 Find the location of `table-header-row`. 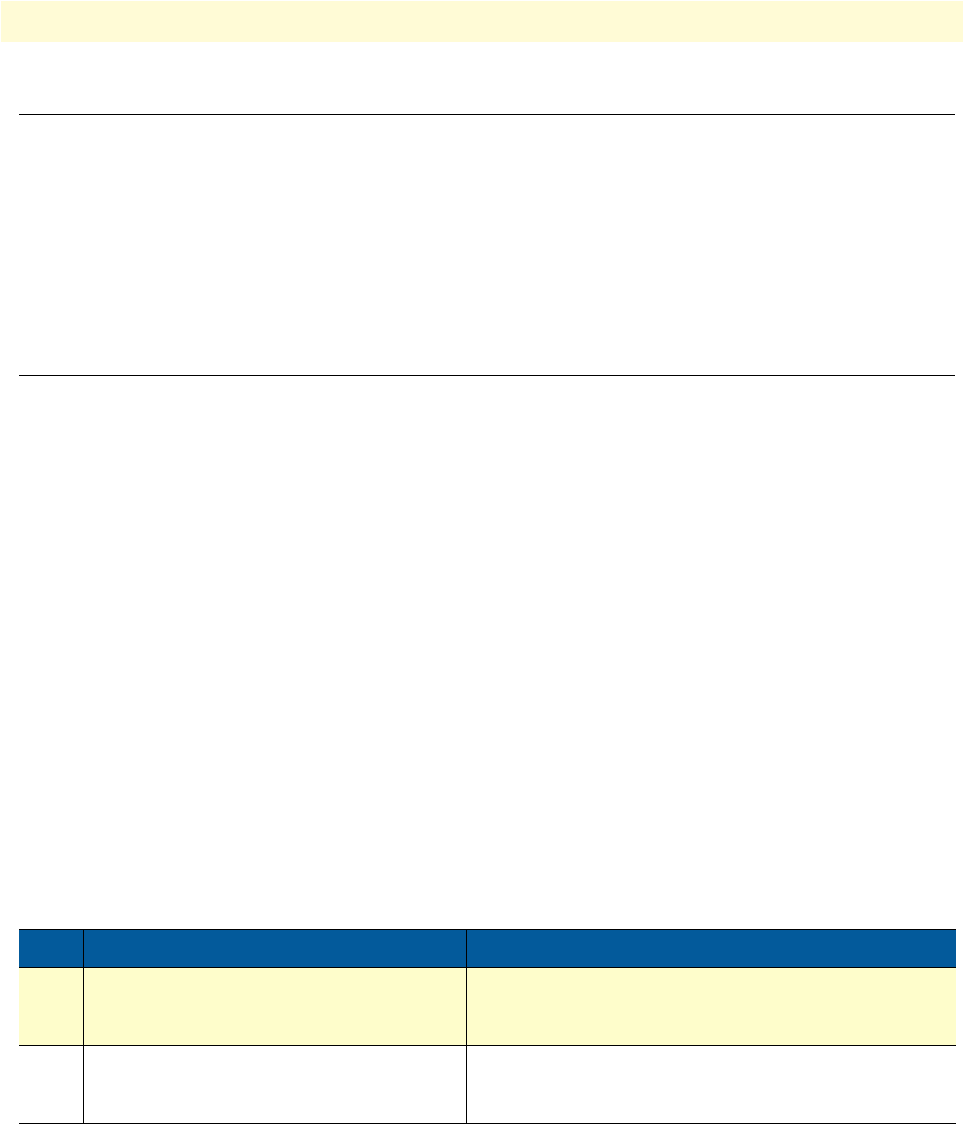

table-header-row is located at coordinates (487, 948).